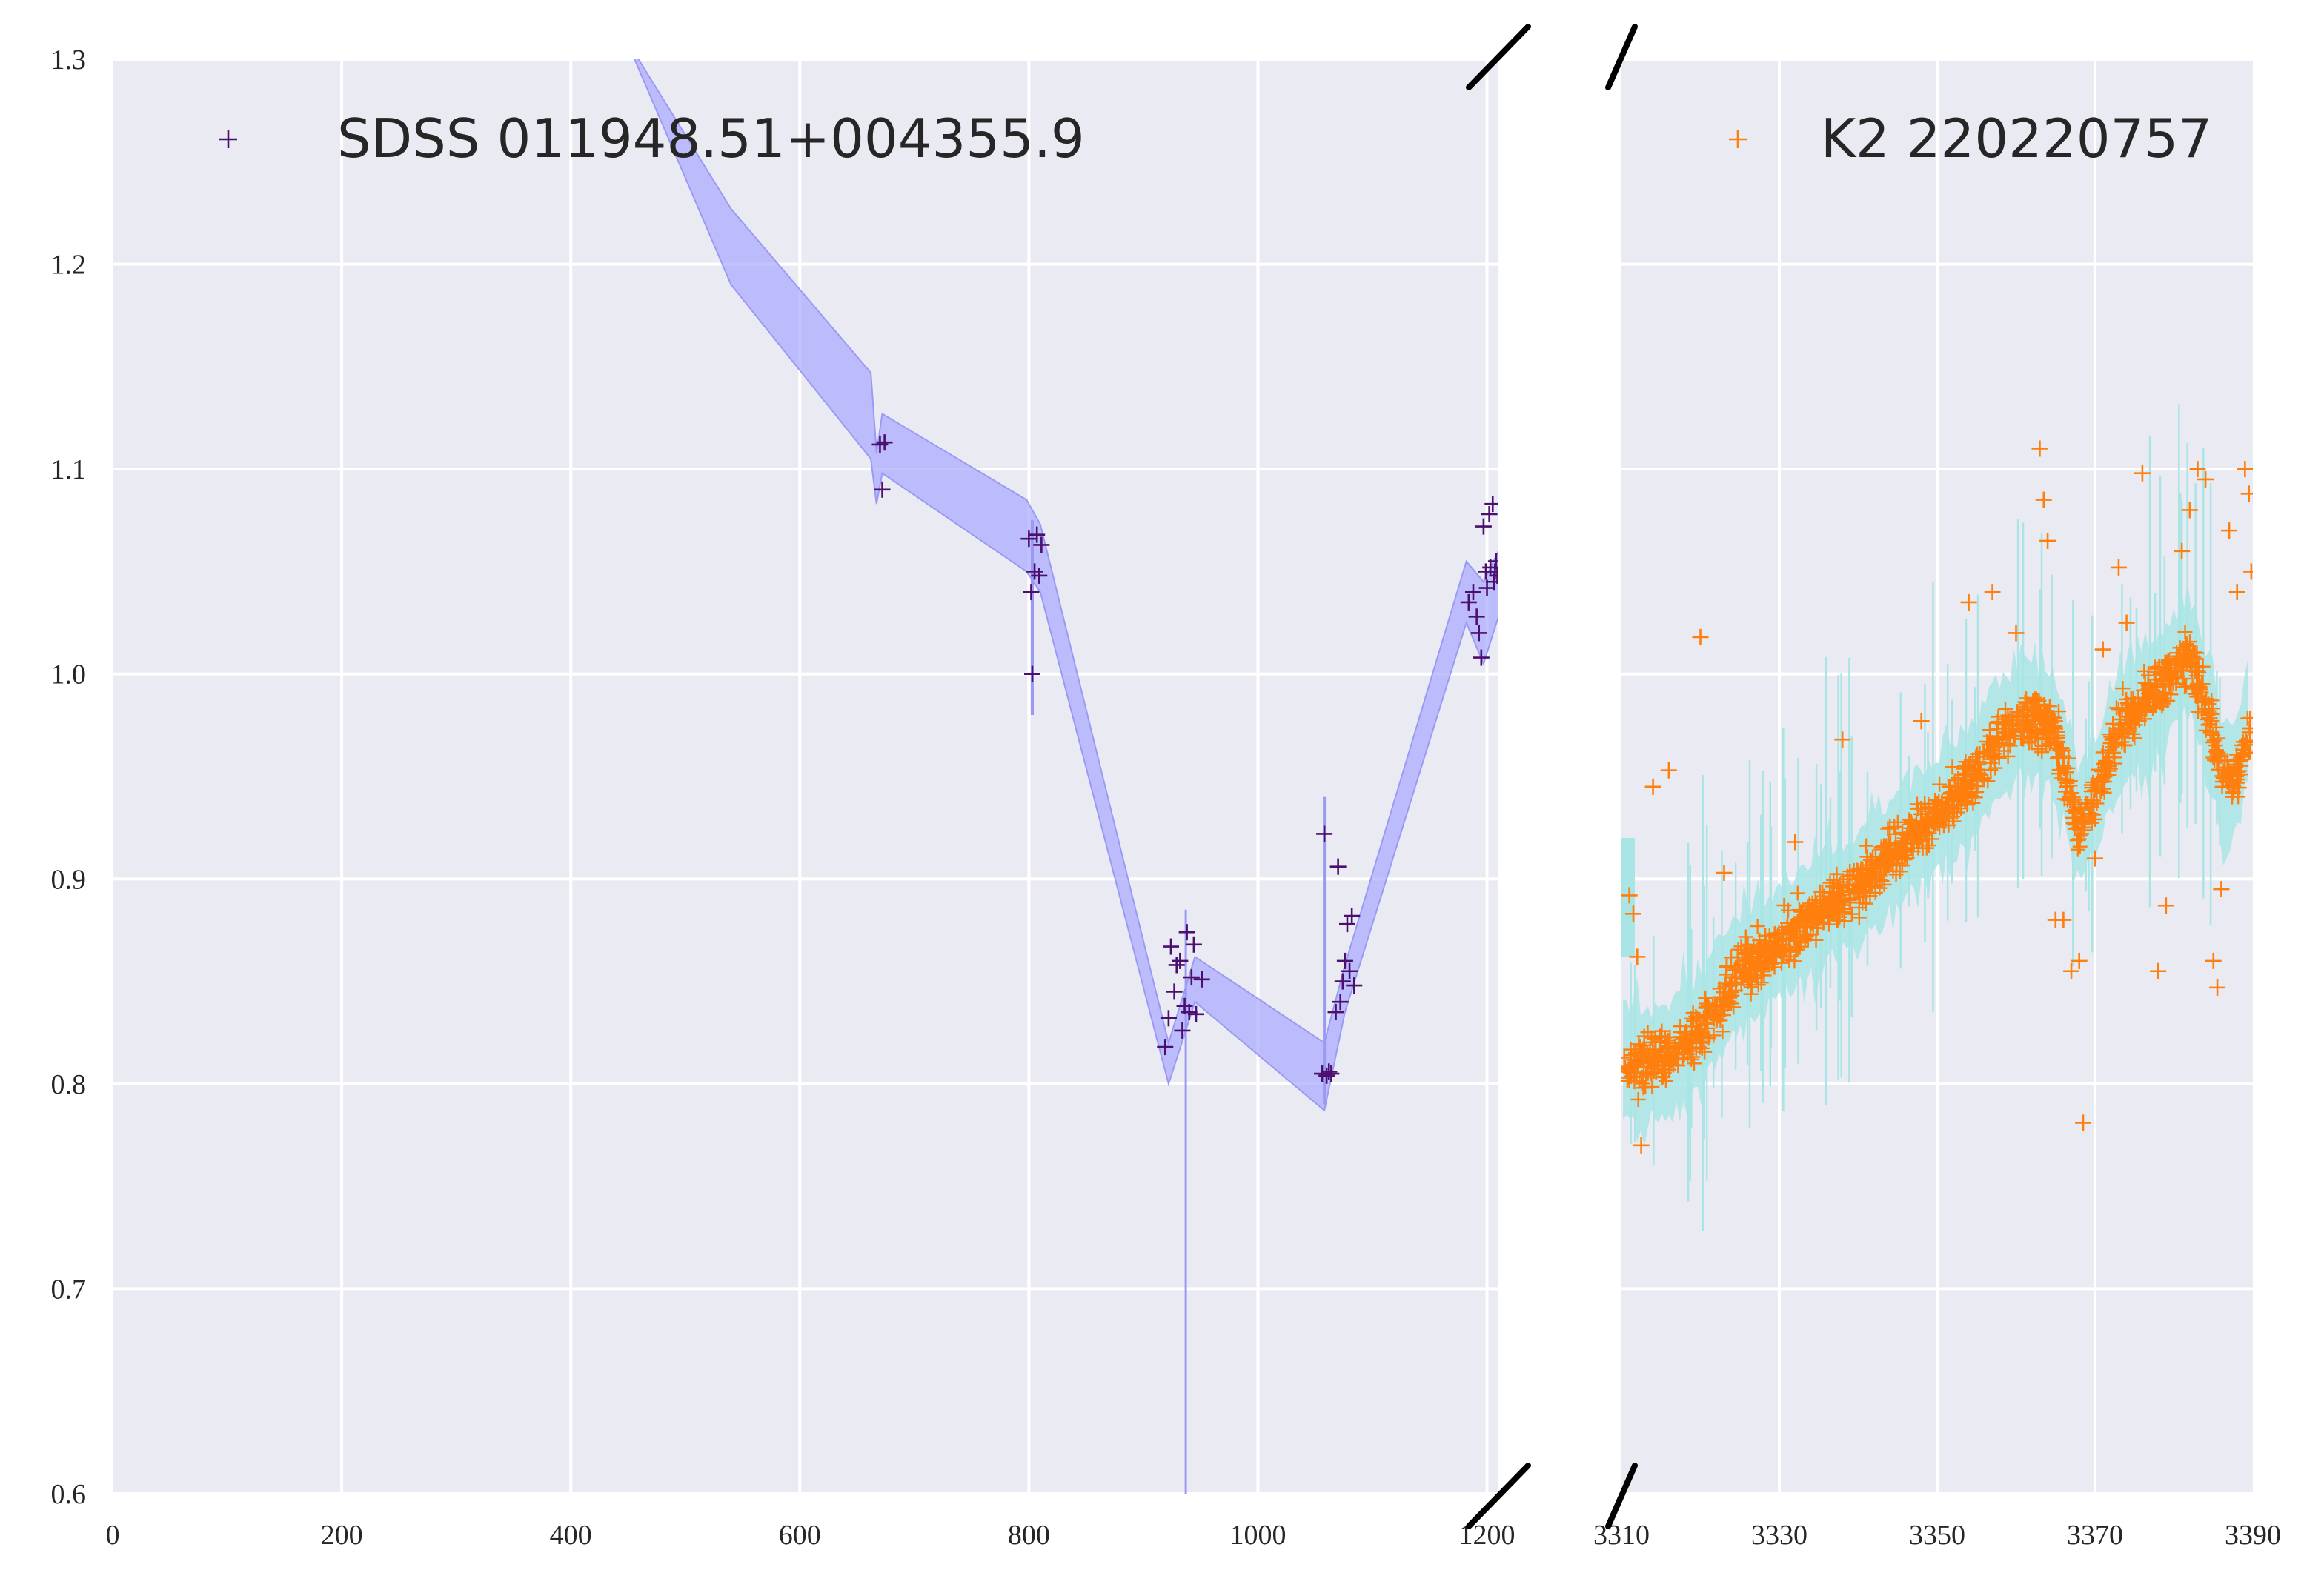  What do you see at coordinates (711, 138) in the screenshot?
I see `left-legend-label: SDSS 011948.51+004355.9` at bounding box center [711, 138].